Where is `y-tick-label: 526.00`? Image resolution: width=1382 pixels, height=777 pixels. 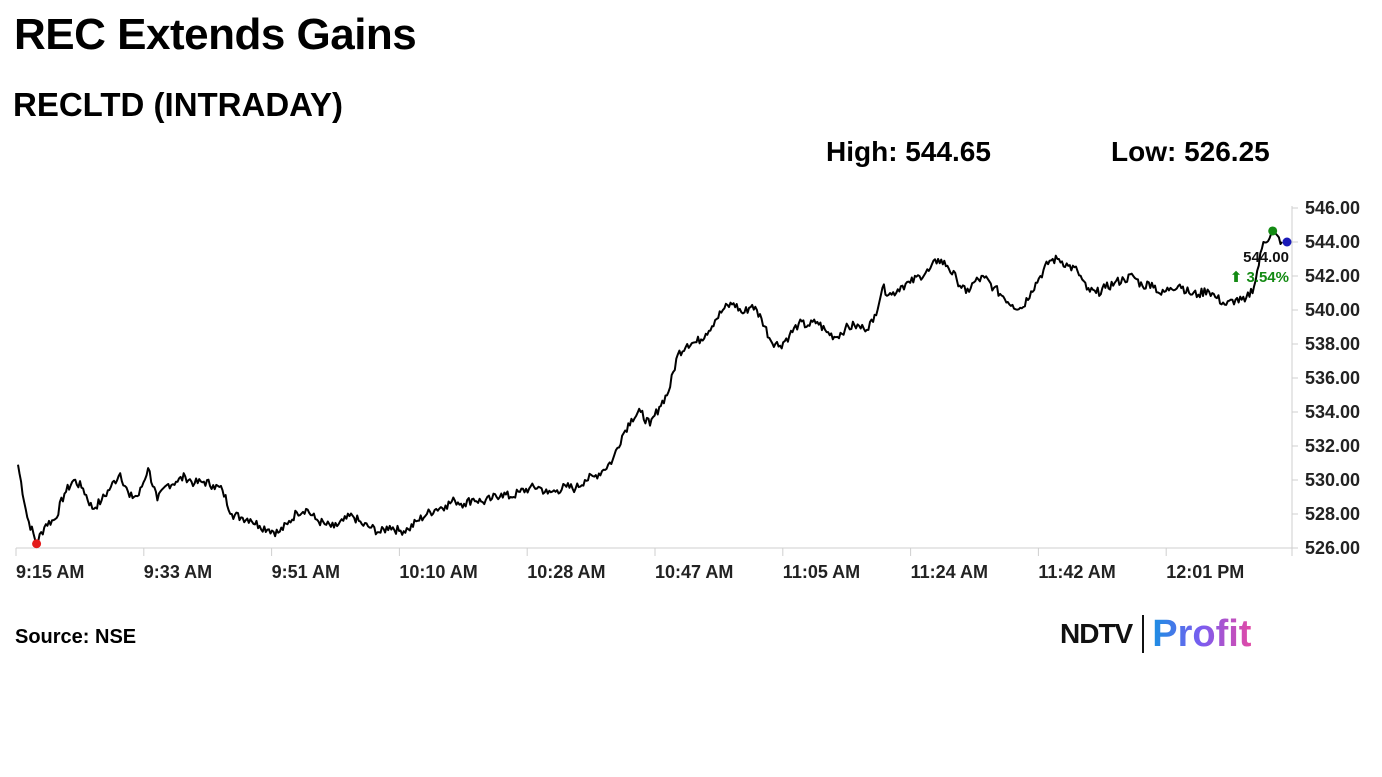
y-tick-label: 526.00 is located at coordinates (1332, 548).